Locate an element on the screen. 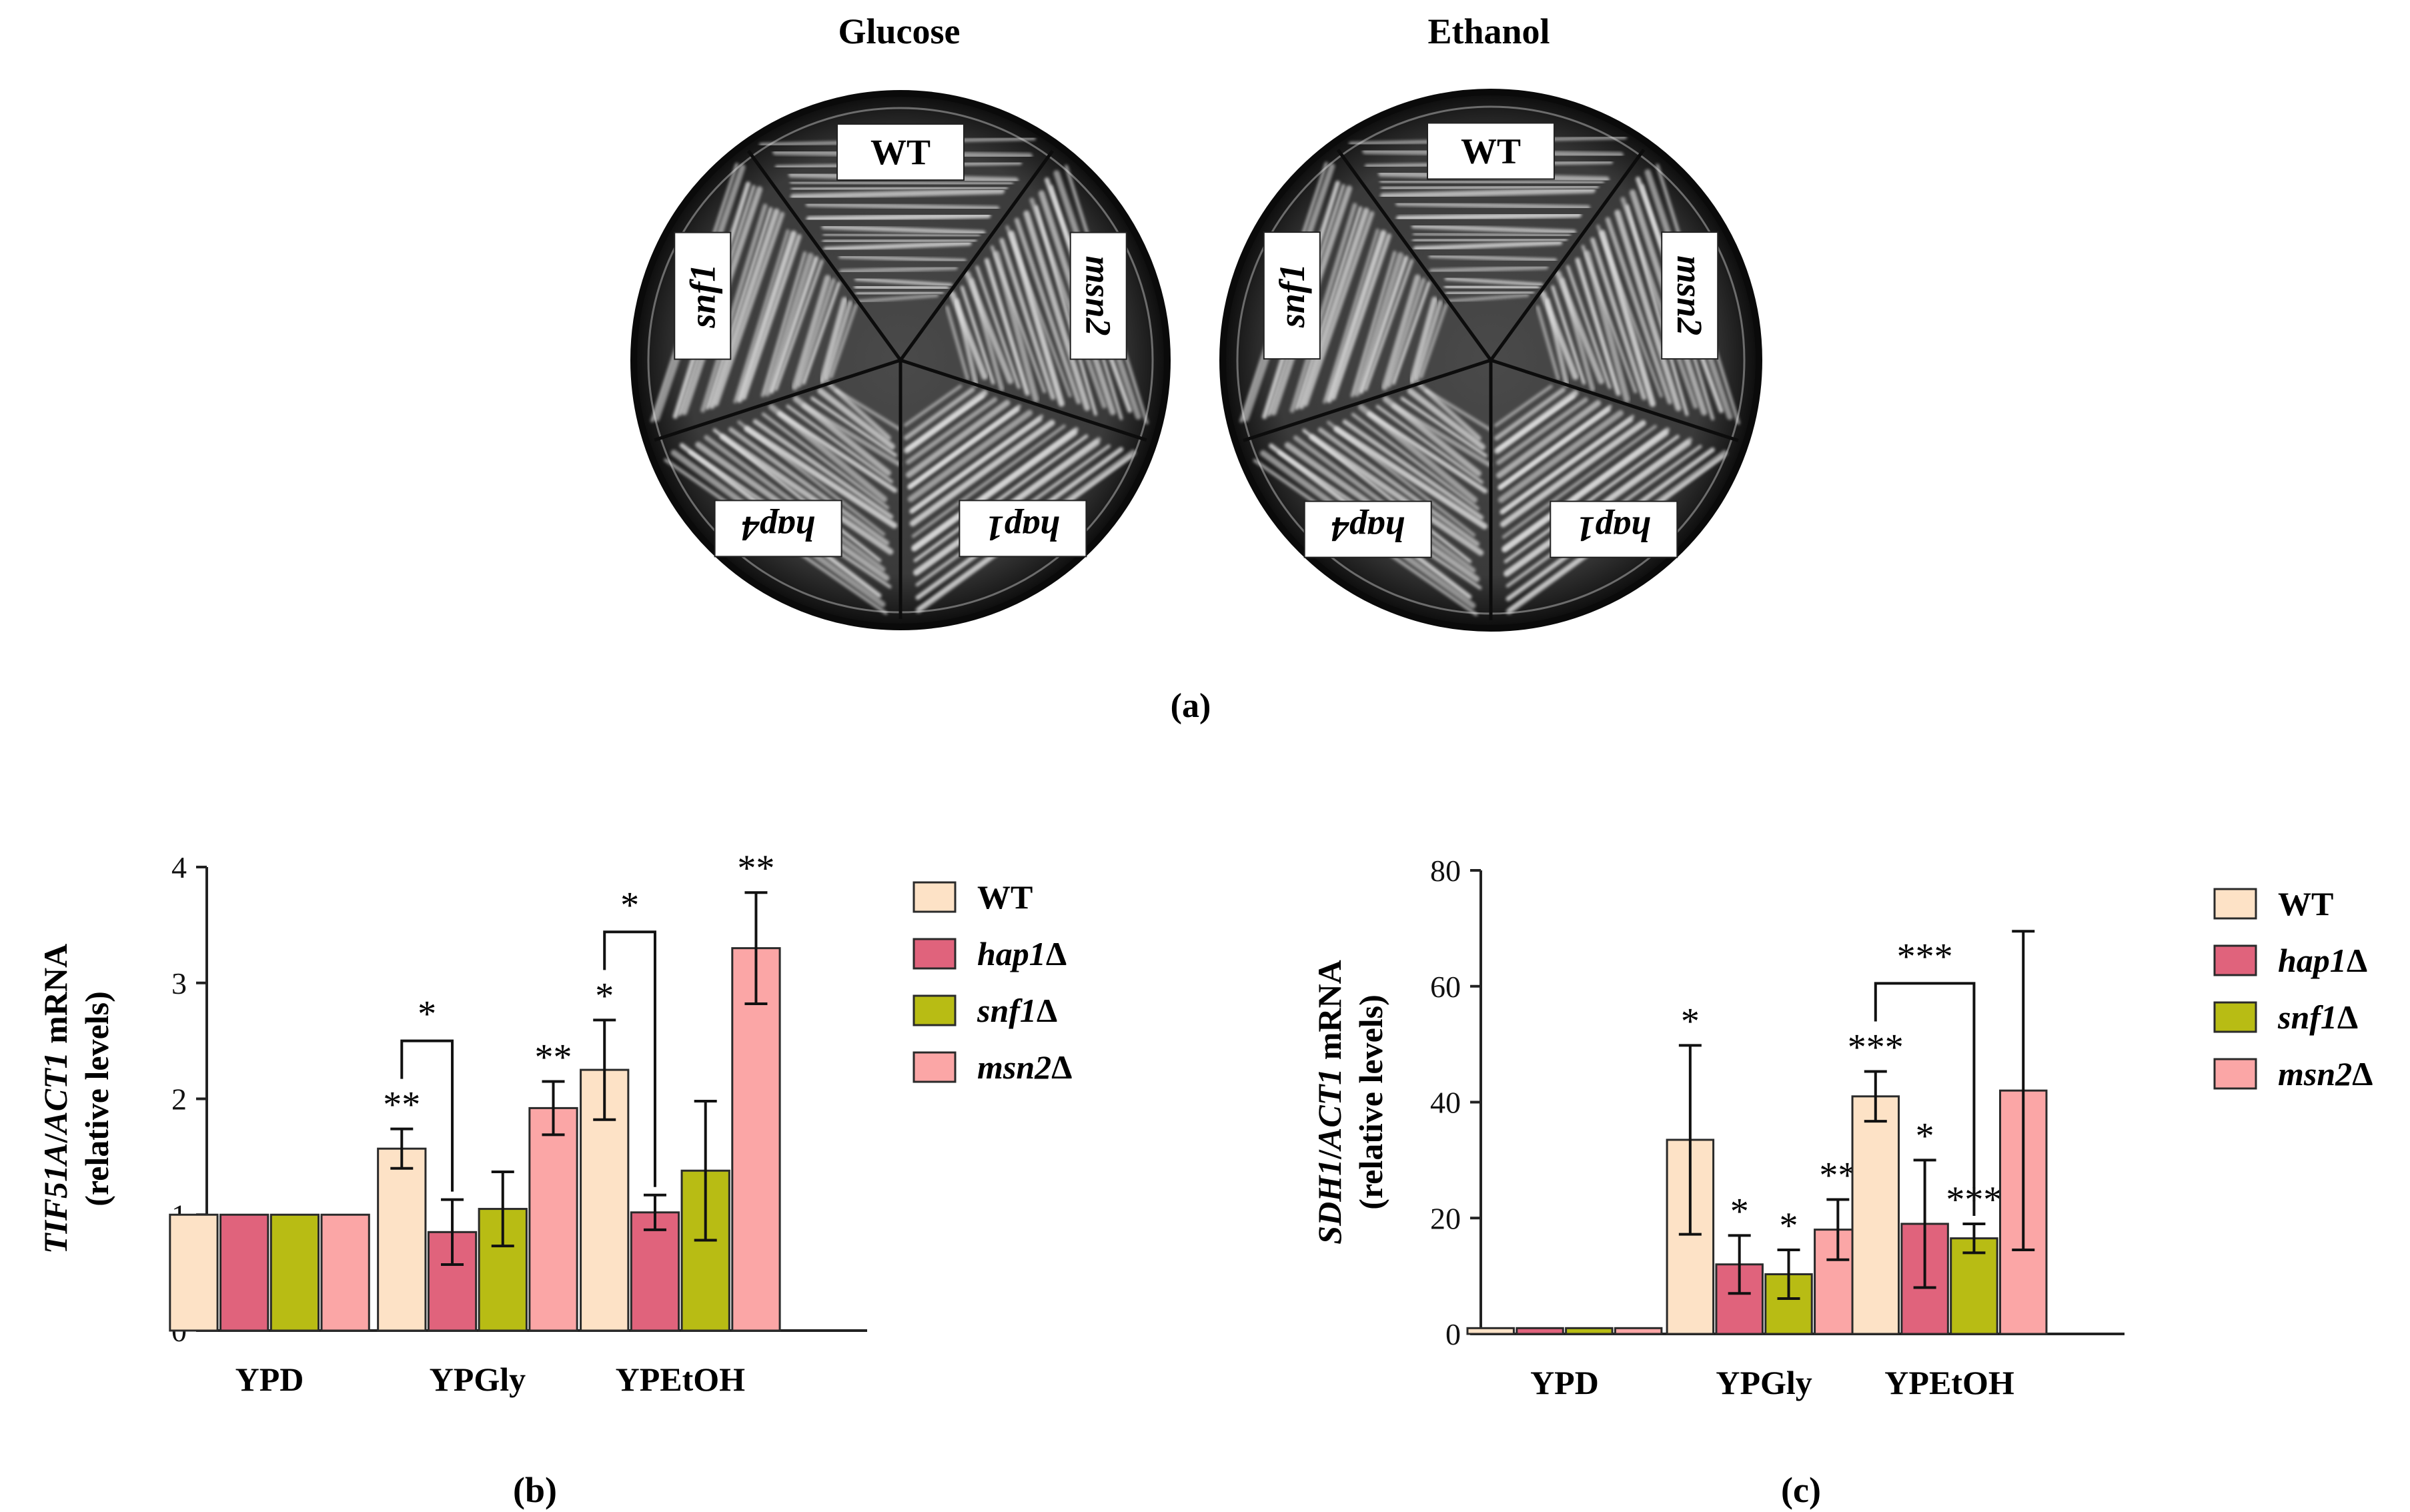 The height and width of the screenshot is (1512, 2410). legend-swatch-msn2 is located at coordinates (2235, 1074).